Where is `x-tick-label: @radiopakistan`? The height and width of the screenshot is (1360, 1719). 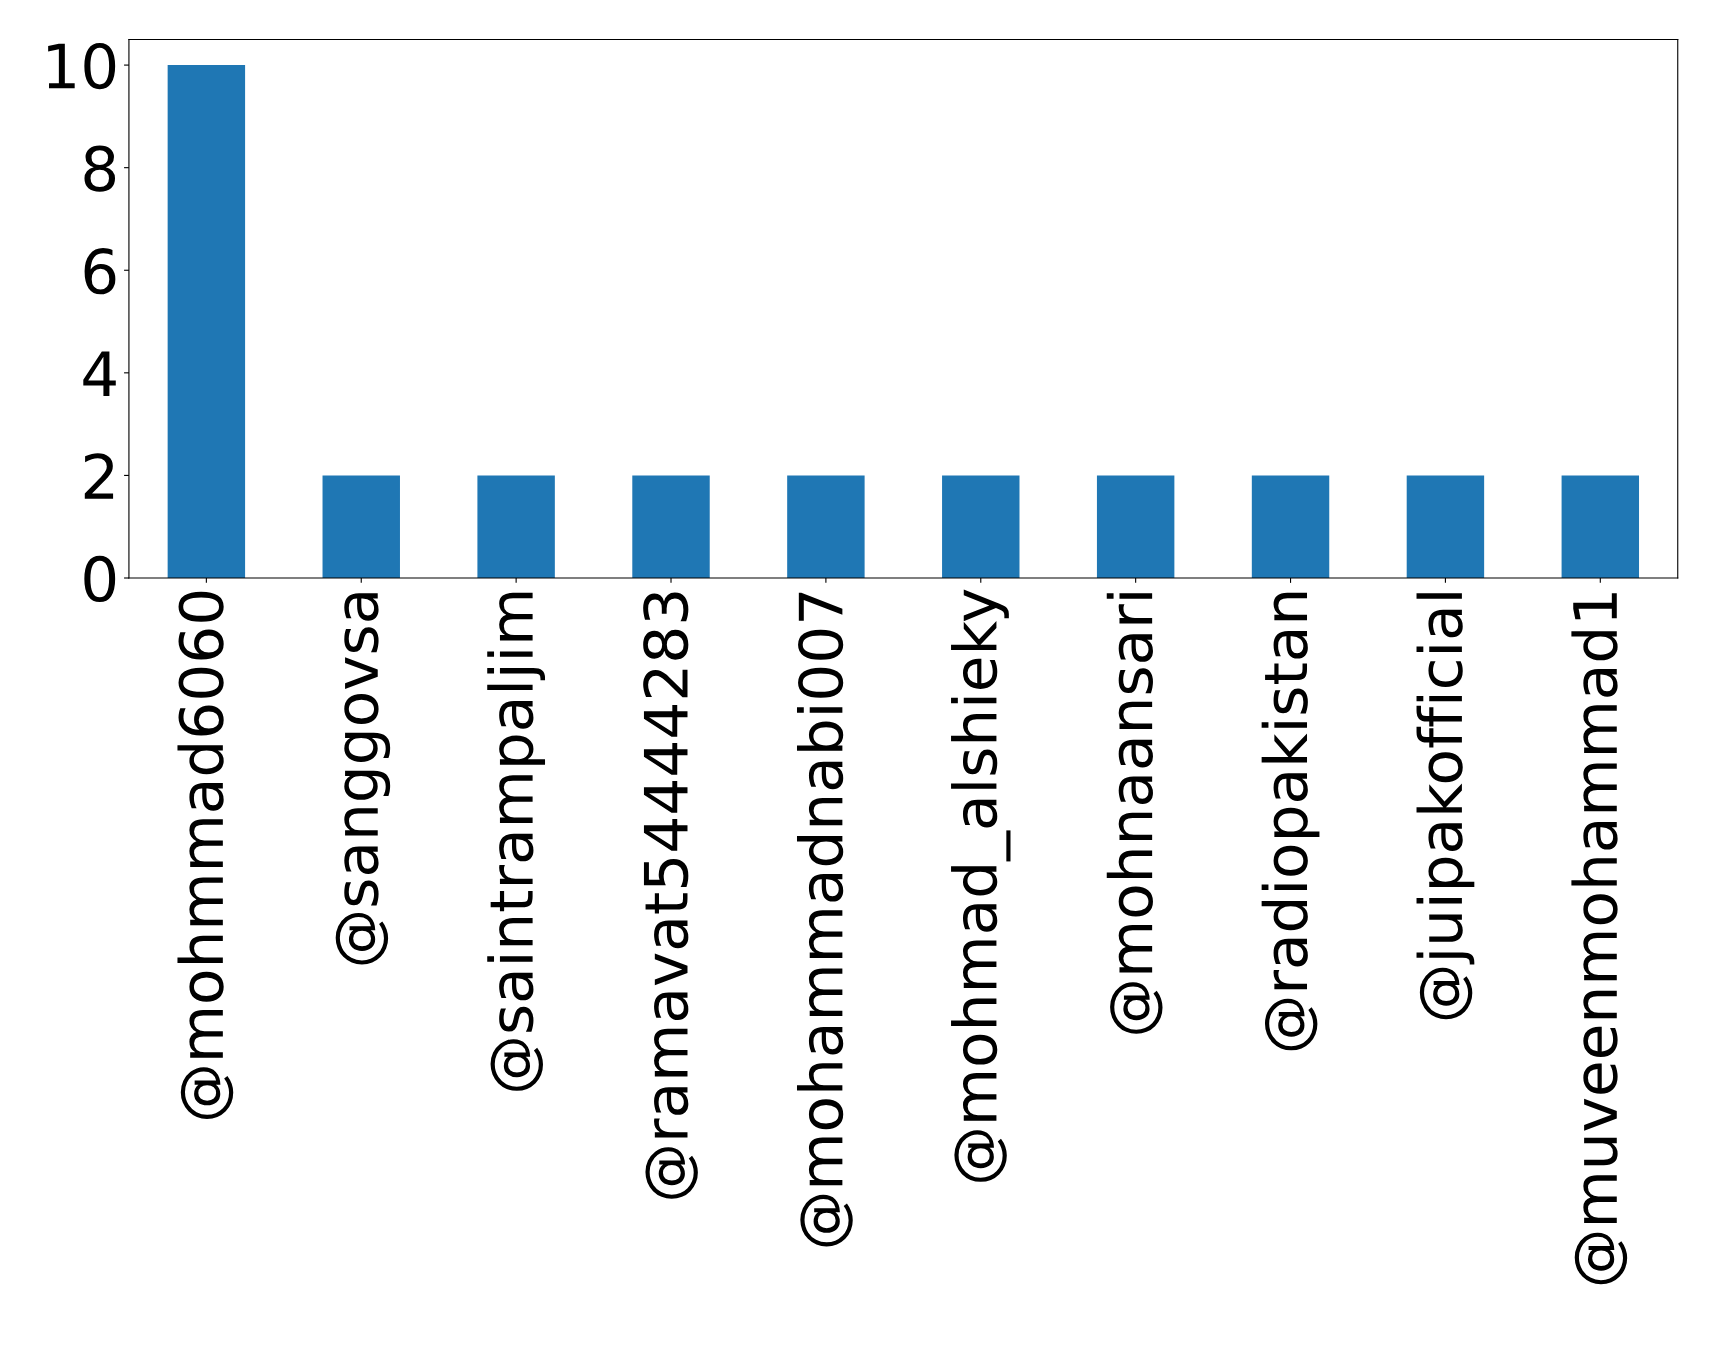
x-tick-label: @radiopakistan is located at coordinates (1290, 821).